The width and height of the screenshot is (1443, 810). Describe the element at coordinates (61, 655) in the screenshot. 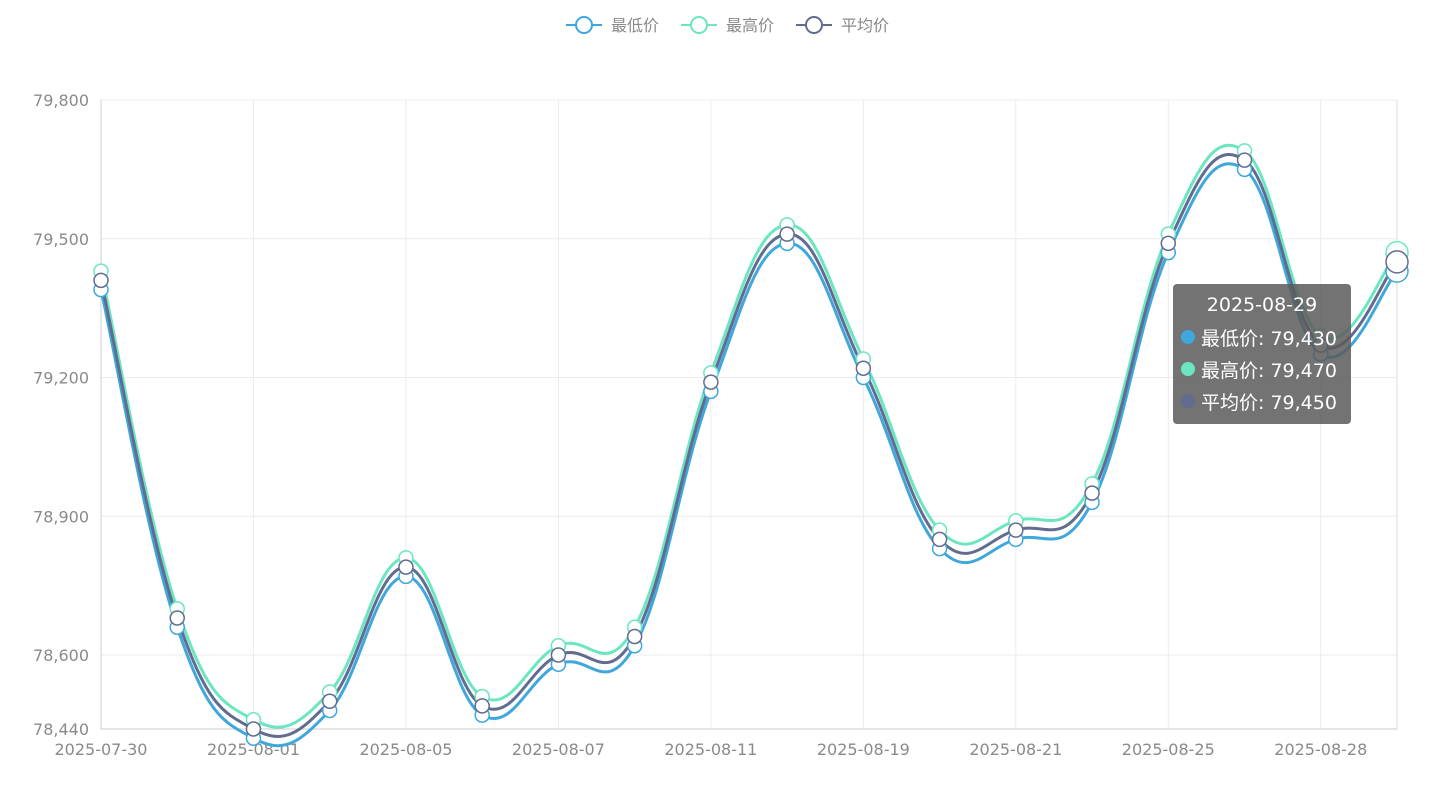

I see `y-tick-label: 78,600` at that location.